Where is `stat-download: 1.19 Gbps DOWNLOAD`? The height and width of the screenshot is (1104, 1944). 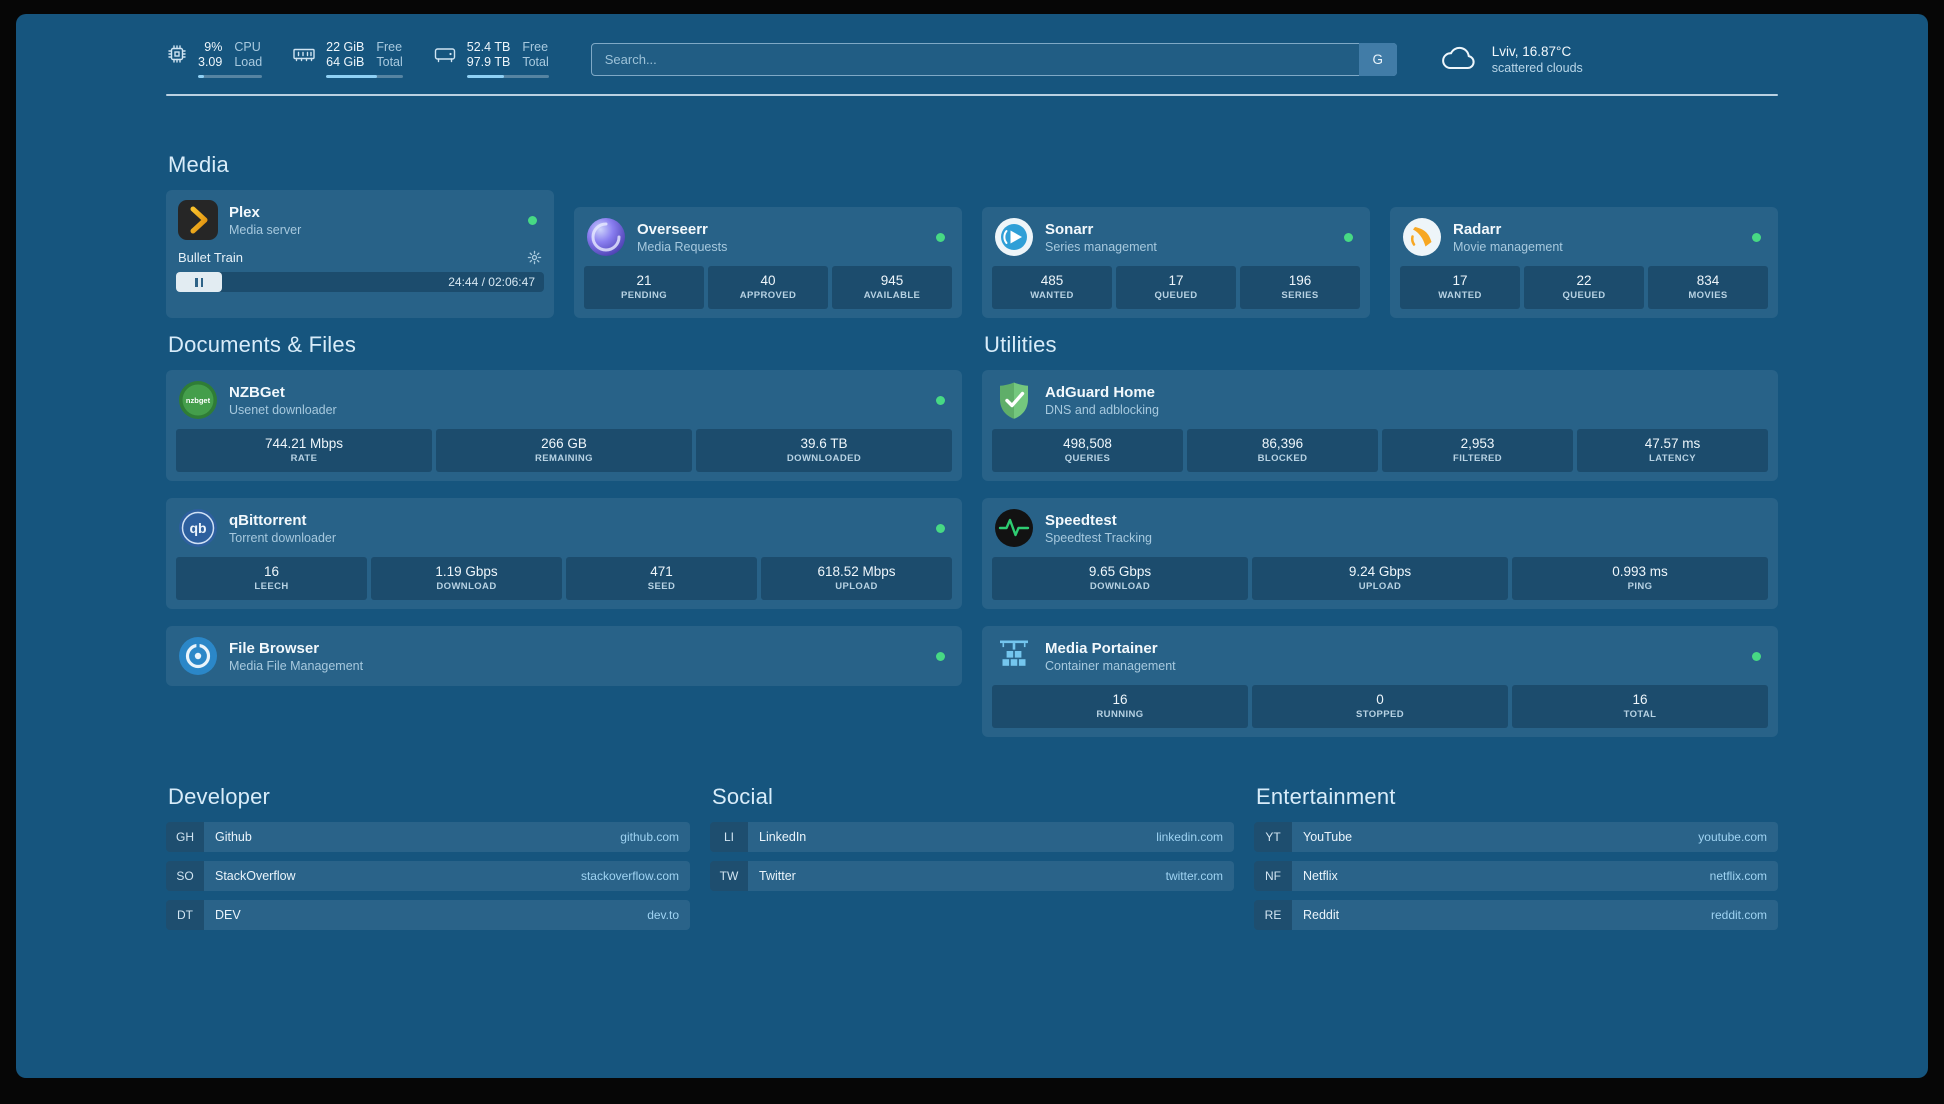
stat-download: 1.19 Gbps DOWNLOAD is located at coordinates (466, 578).